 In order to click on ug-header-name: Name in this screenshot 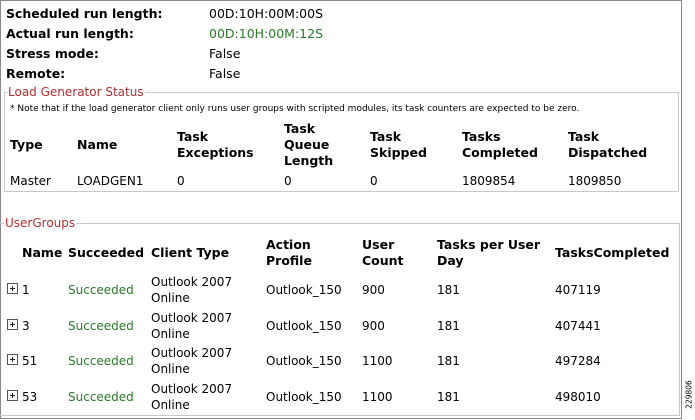, I will do `click(42, 252)`.